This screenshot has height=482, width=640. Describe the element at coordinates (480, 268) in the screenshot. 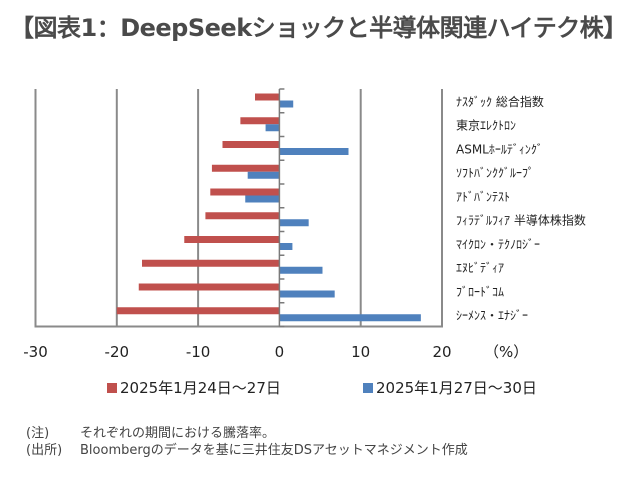

I see `category-label: ｴﾇﾋﾞﾃﾞｨｱ` at that location.